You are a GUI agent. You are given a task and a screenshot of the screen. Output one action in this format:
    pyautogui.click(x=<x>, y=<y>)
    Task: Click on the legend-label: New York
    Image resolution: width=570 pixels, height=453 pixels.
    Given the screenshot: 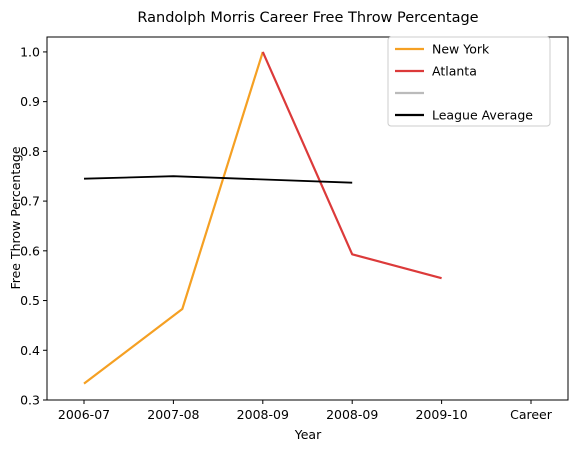 What is the action you would take?
    pyautogui.click(x=461, y=49)
    